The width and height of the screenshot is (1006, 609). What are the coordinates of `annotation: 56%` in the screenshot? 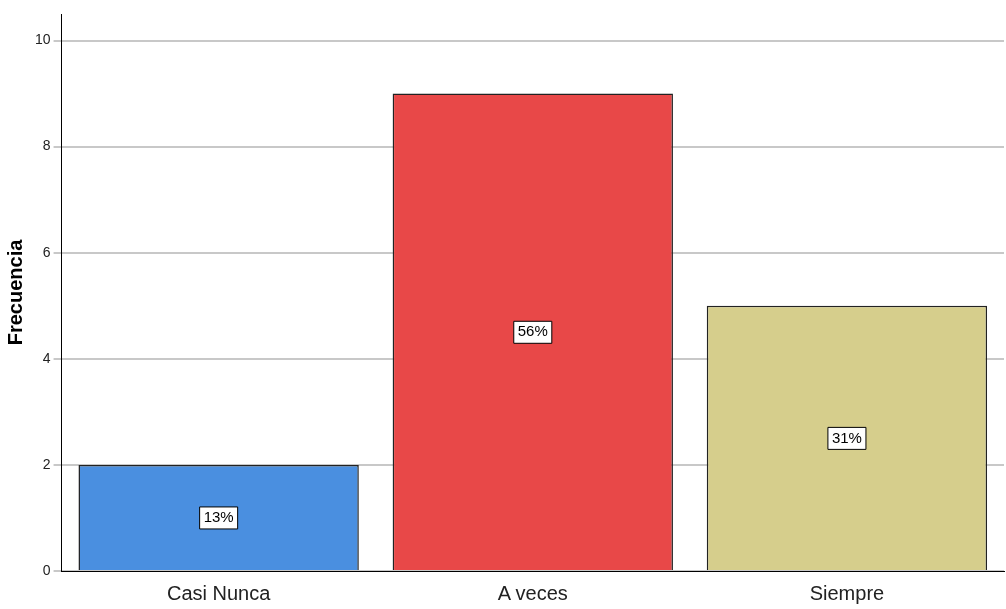 It's located at (532, 331).